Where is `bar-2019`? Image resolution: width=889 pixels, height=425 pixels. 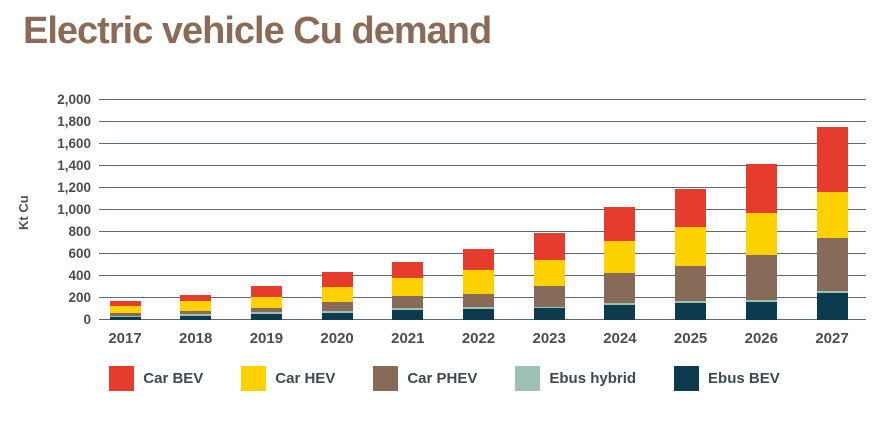 bar-2019 is located at coordinates (266, 302).